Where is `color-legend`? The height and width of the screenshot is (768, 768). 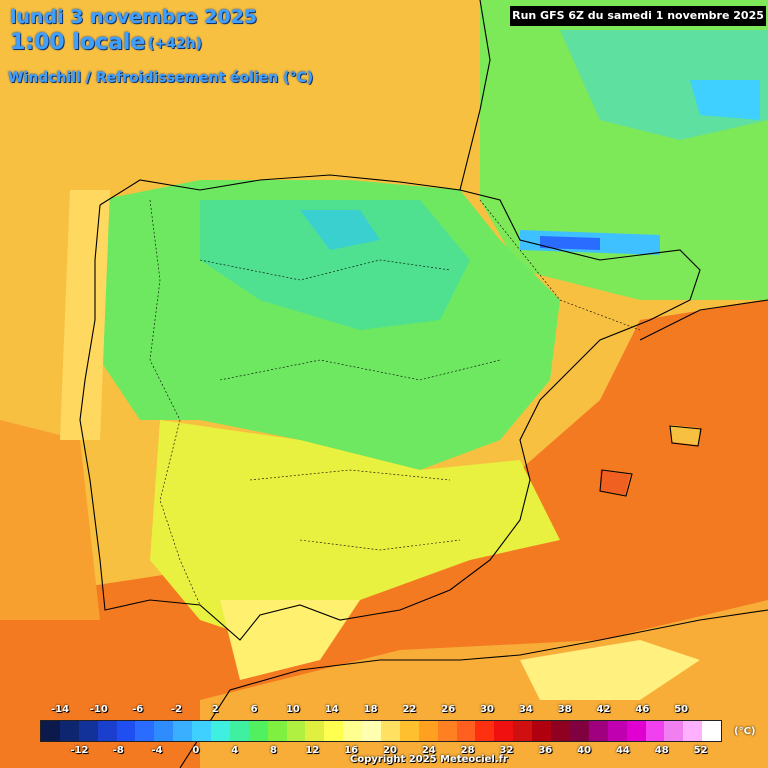 color-legend is located at coordinates (381, 731).